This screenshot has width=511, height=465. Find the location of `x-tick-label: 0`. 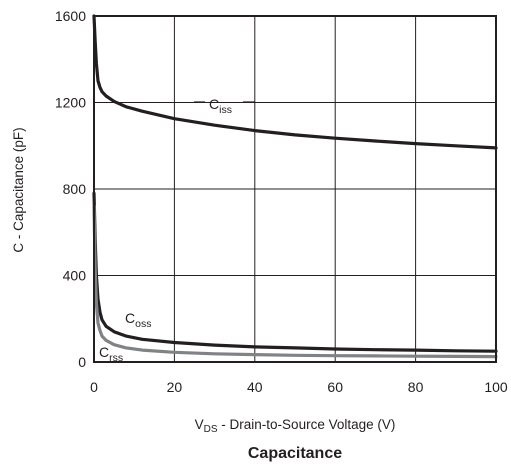

x-tick-label: 0 is located at coordinates (94, 387).